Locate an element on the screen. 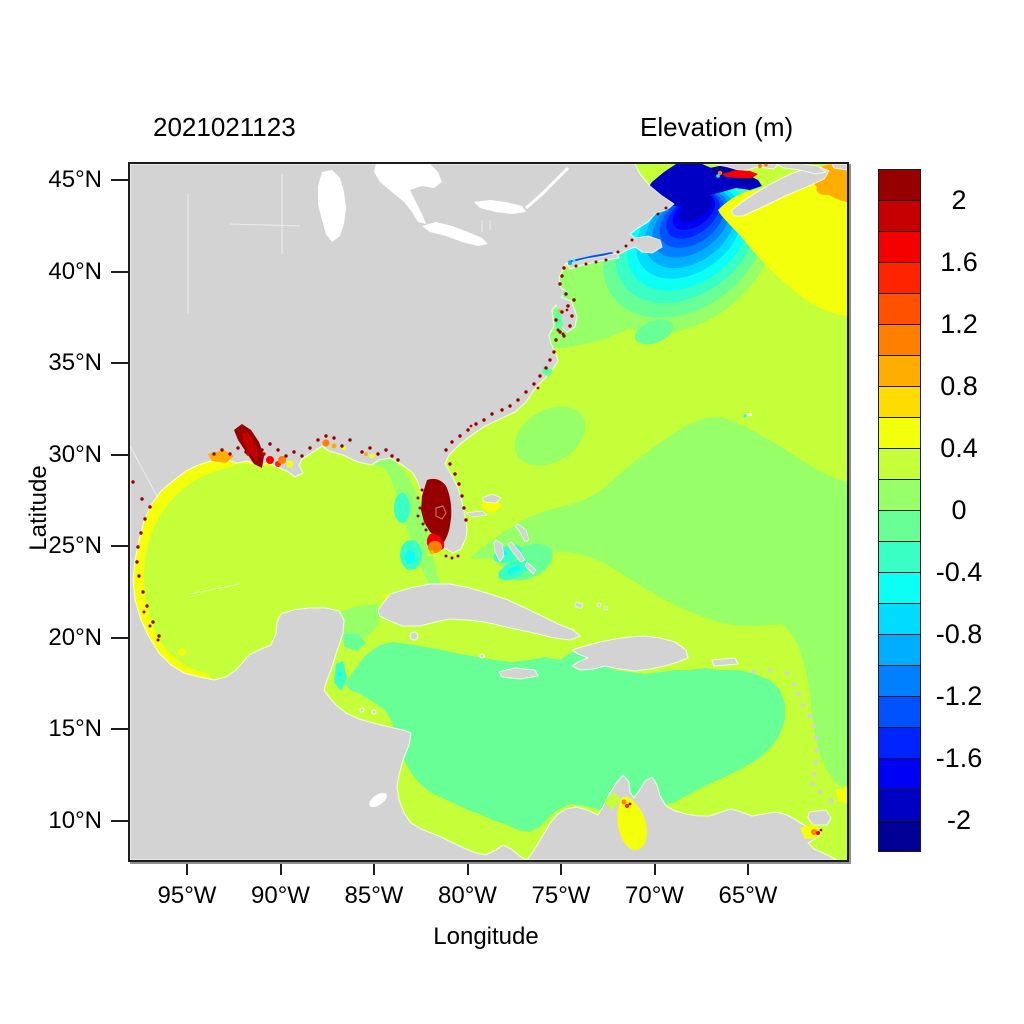  colorbar-tick-label: 2 is located at coordinates (959, 199).